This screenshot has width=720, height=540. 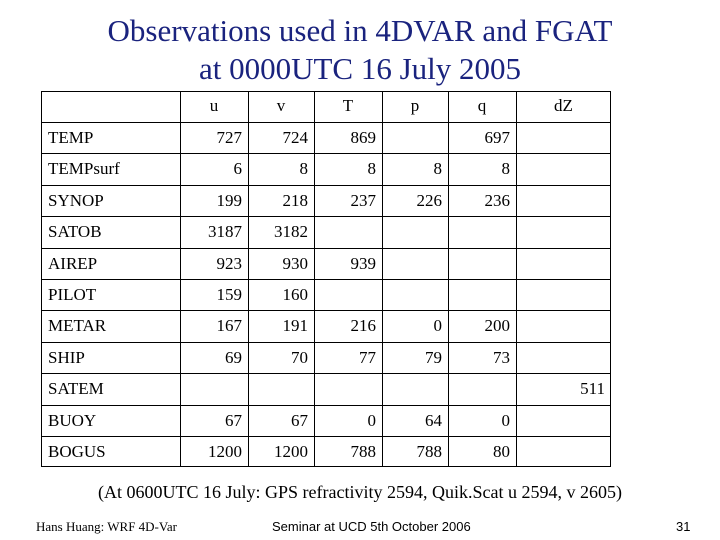 What do you see at coordinates (563, 105) in the screenshot?
I see `column-header-dz: dZ` at bounding box center [563, 105].